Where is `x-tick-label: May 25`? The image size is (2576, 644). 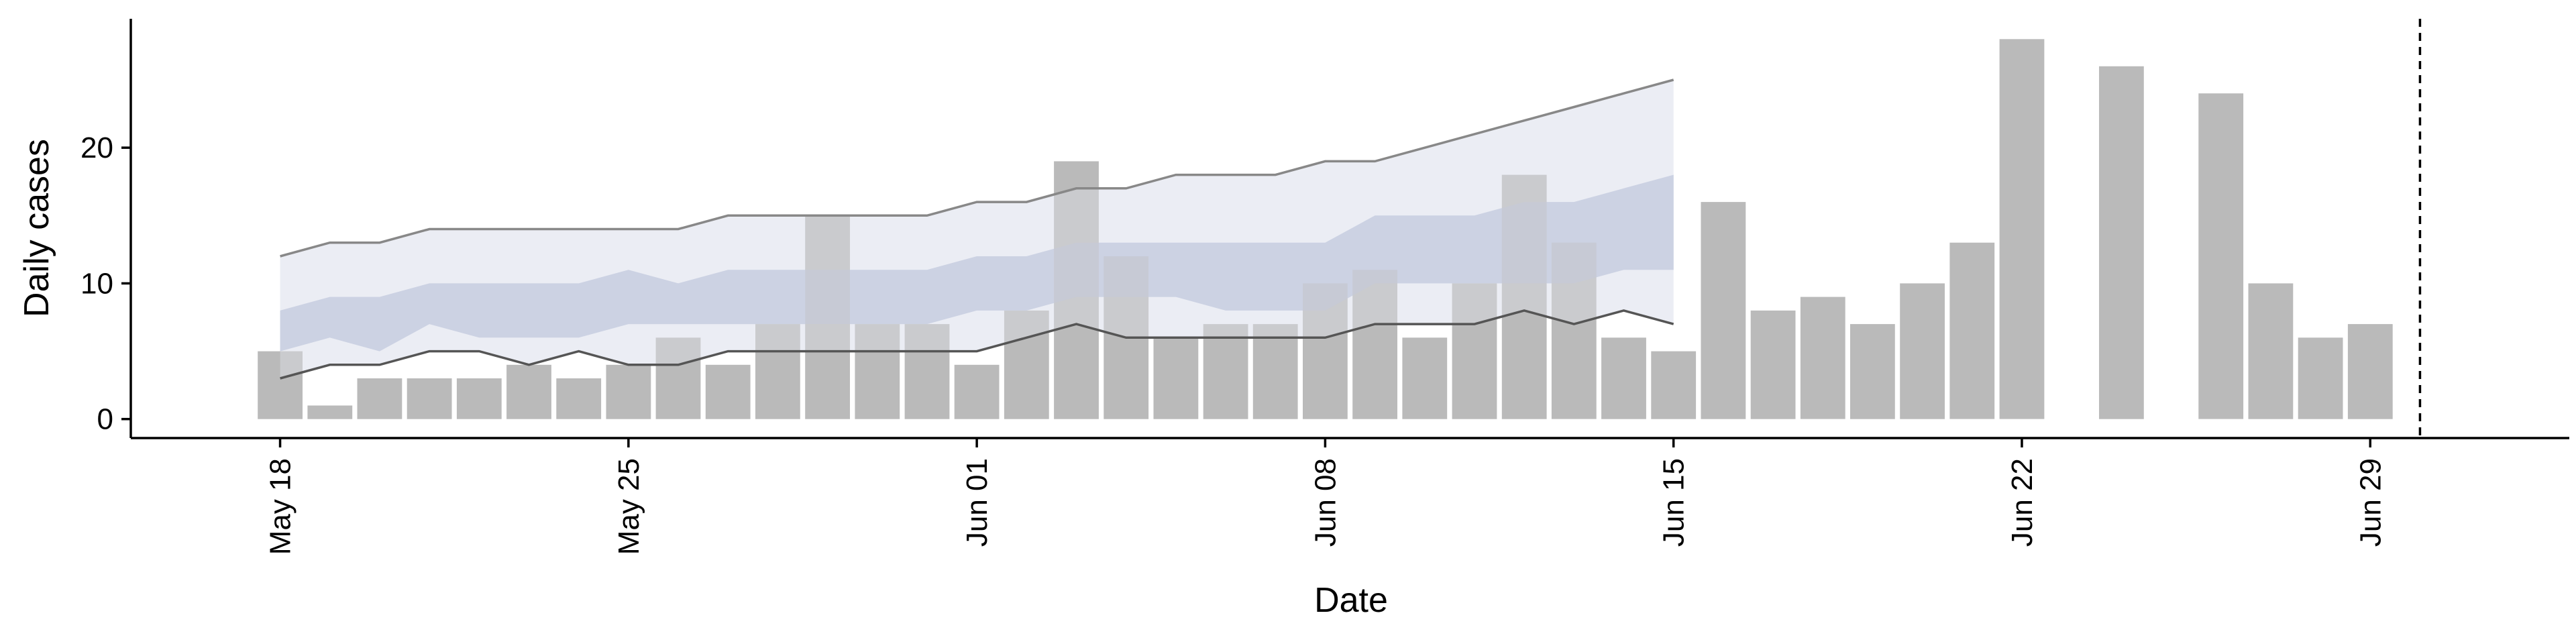 x-tick-label: May 25 is located at coordinates (628, 506).